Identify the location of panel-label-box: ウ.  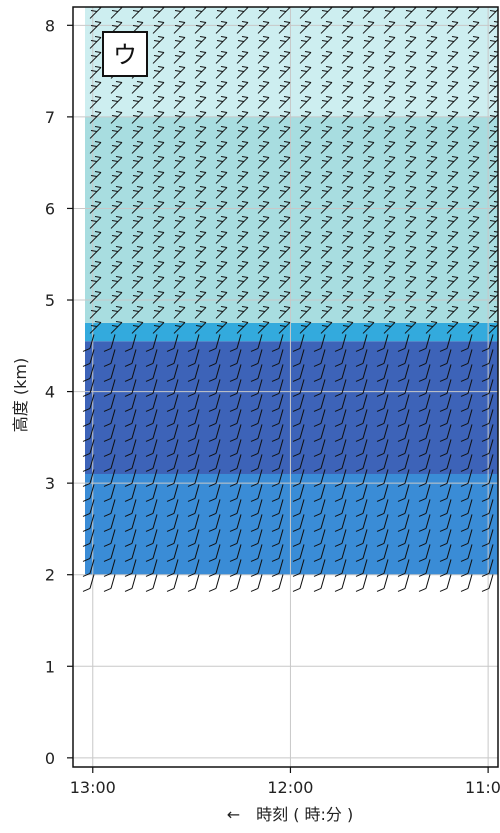
(125, 54).